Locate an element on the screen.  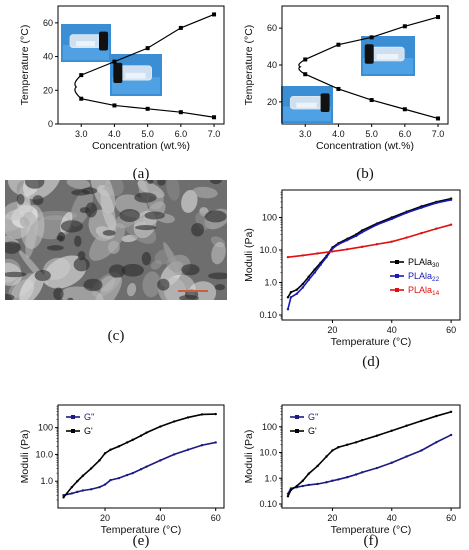
y-tick-label: 60 is located at coordinates (272, 28).